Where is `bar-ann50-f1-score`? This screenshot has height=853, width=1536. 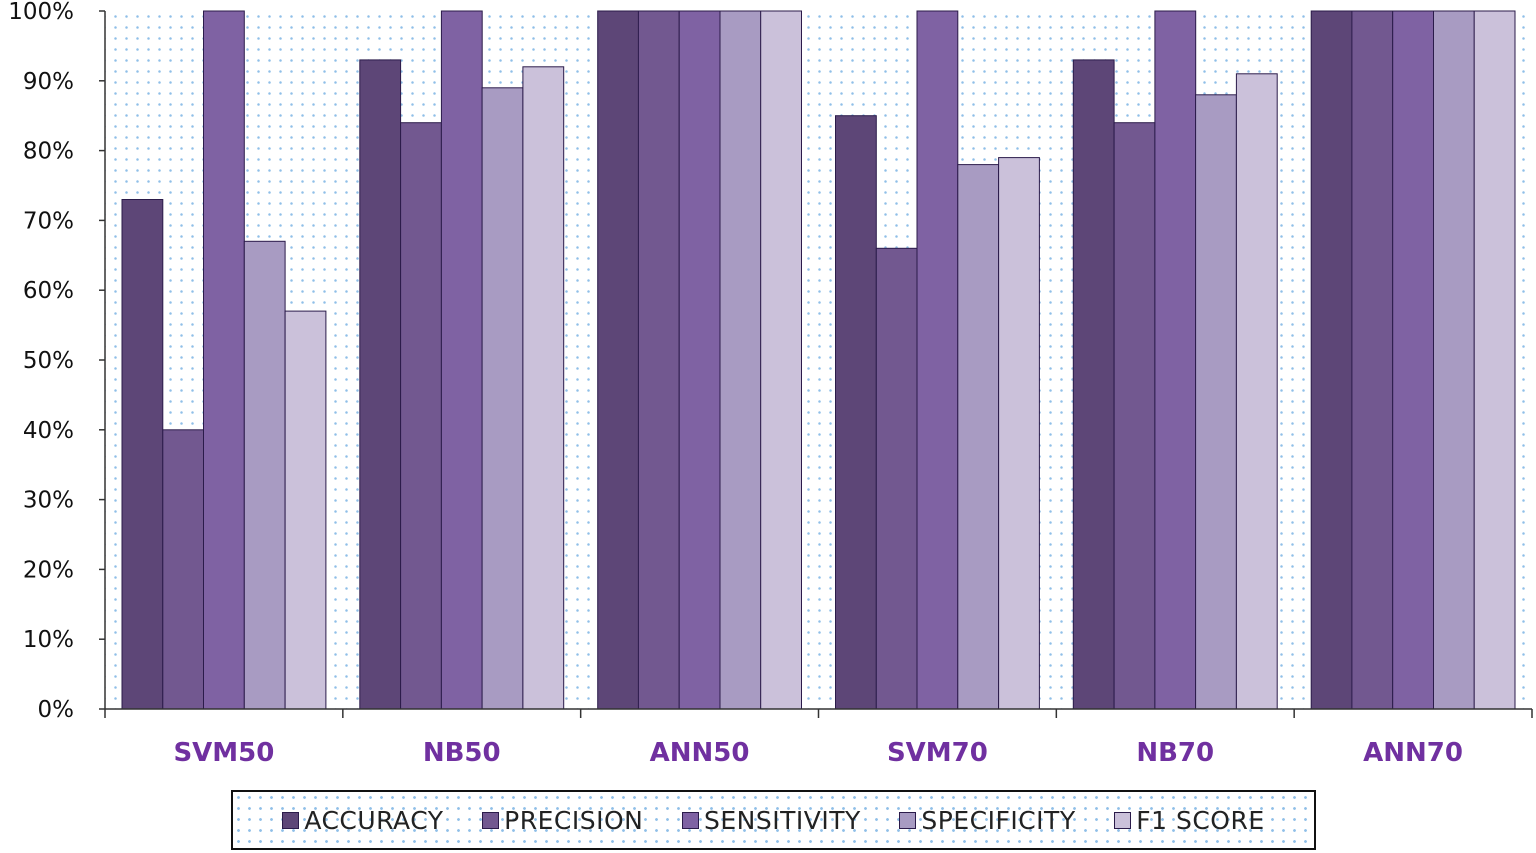 bar-ann50-f1-score is located at coordinates (781, 360).